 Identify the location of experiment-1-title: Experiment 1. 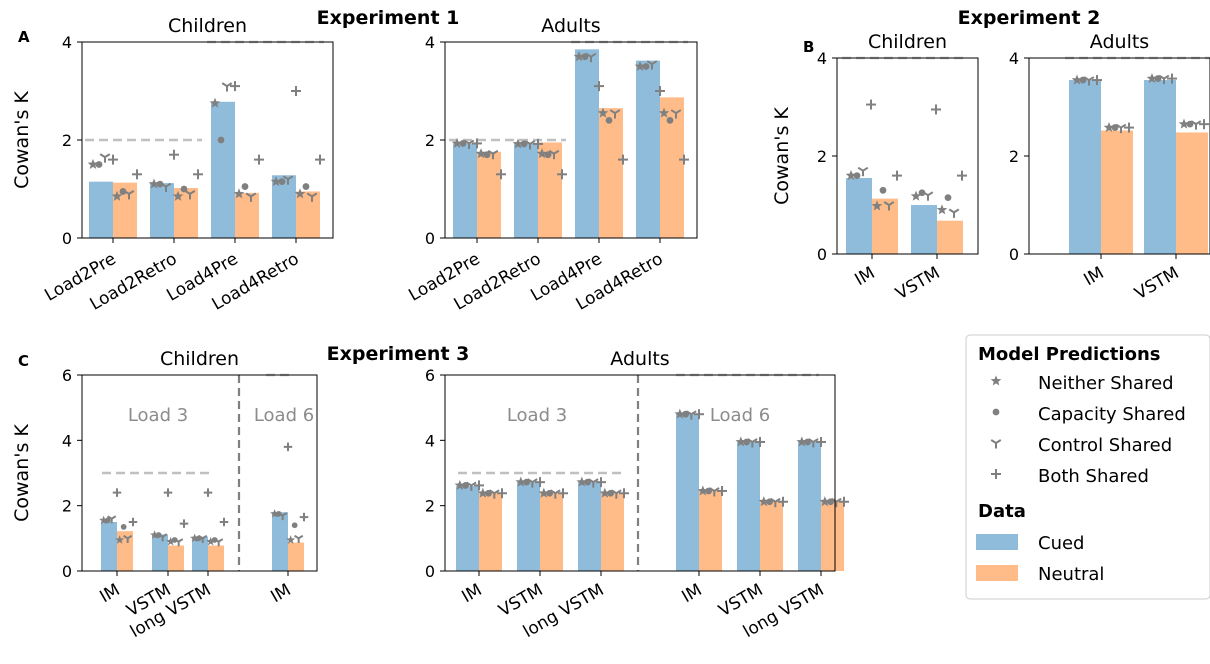
(388, 18).